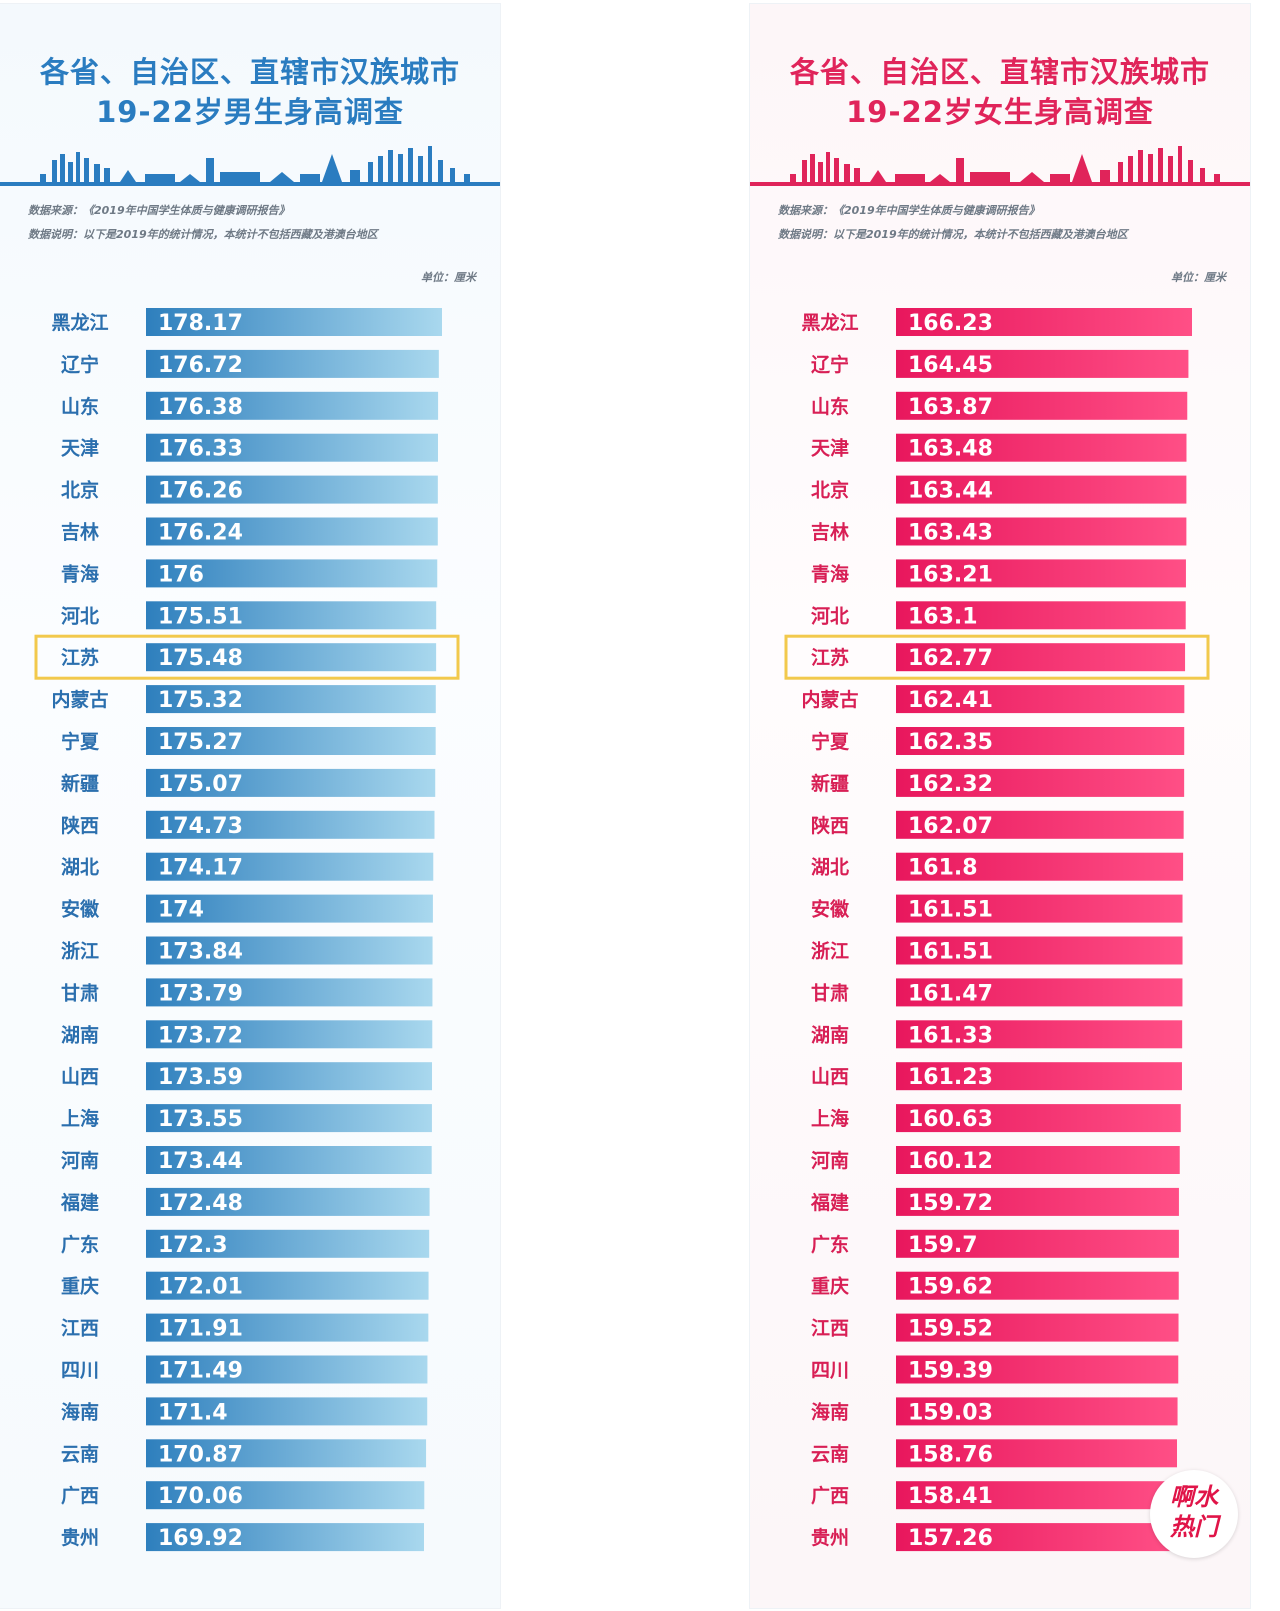 This screenshot has height=1611, width=1280. I want to click on male-category-label: 青海, so click(80, 573).